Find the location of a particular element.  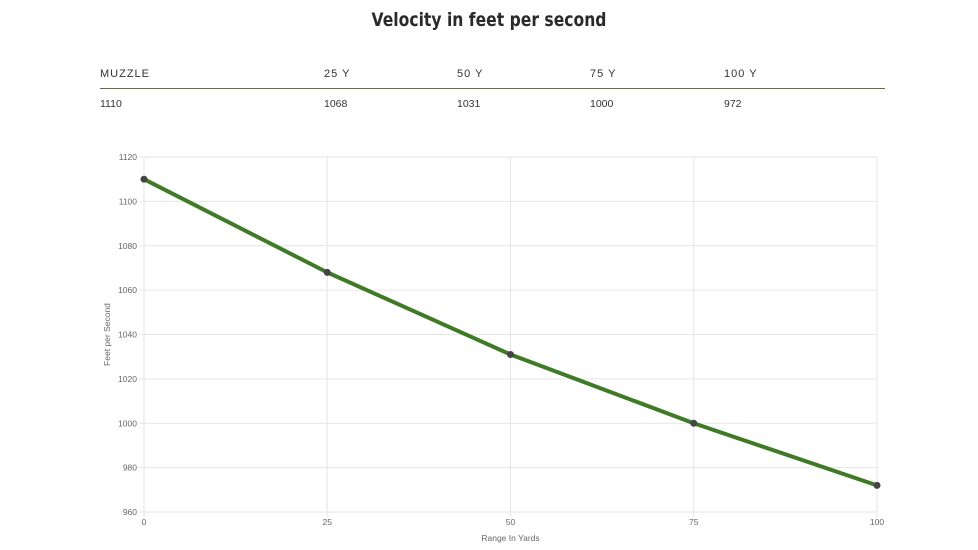

chart-title: Velocity in feet per second is located at coordinates (489, 20).